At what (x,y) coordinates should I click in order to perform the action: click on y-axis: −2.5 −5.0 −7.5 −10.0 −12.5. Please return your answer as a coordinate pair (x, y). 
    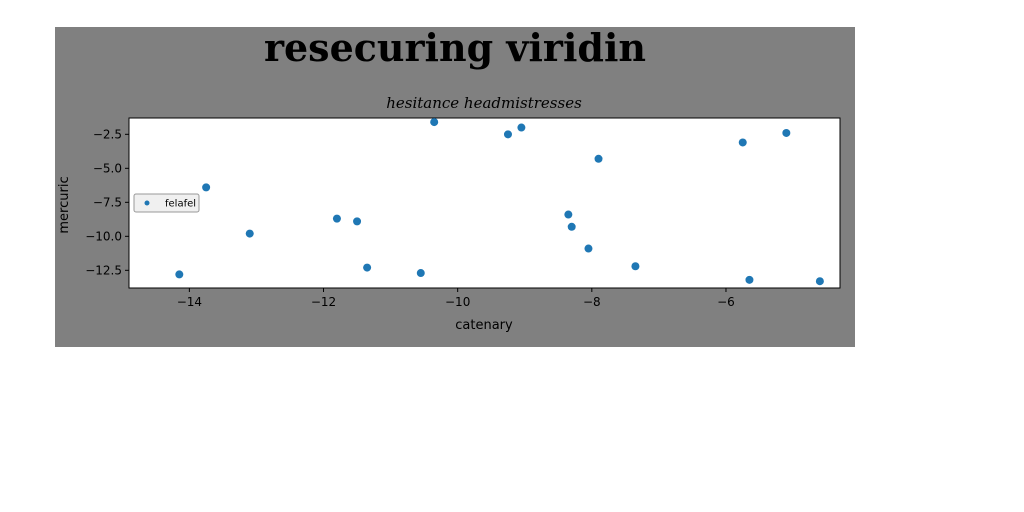
    Looking at the image, I should click on (107, 202).